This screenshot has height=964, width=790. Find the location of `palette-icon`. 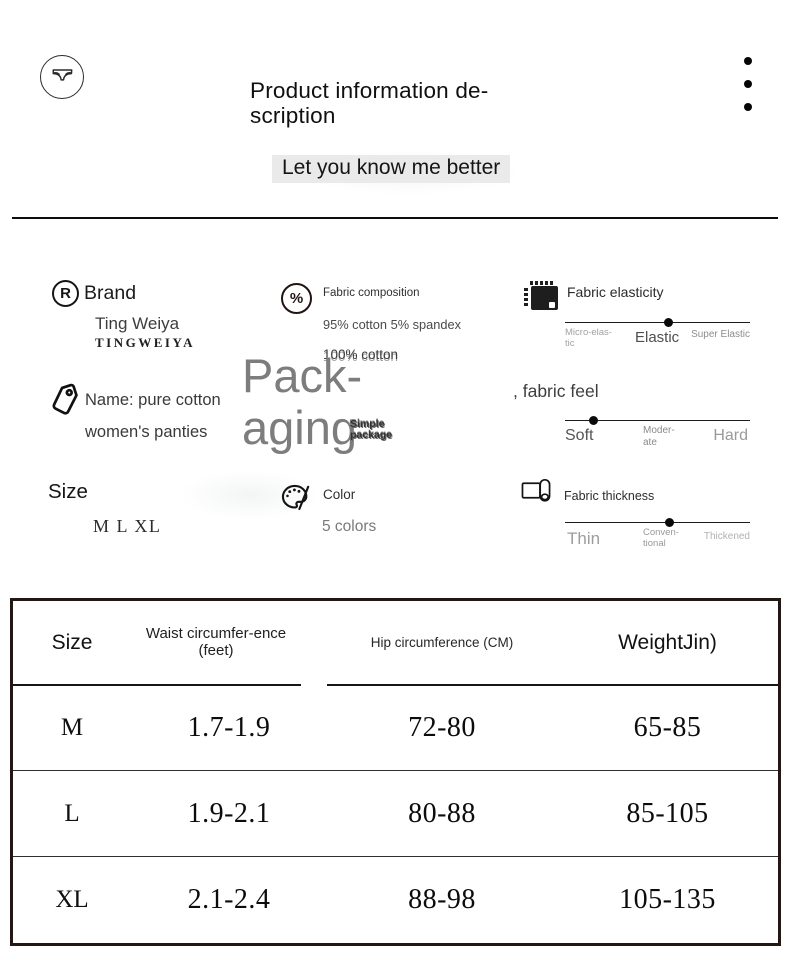

palette-icon is located at coordinates (294, 497).